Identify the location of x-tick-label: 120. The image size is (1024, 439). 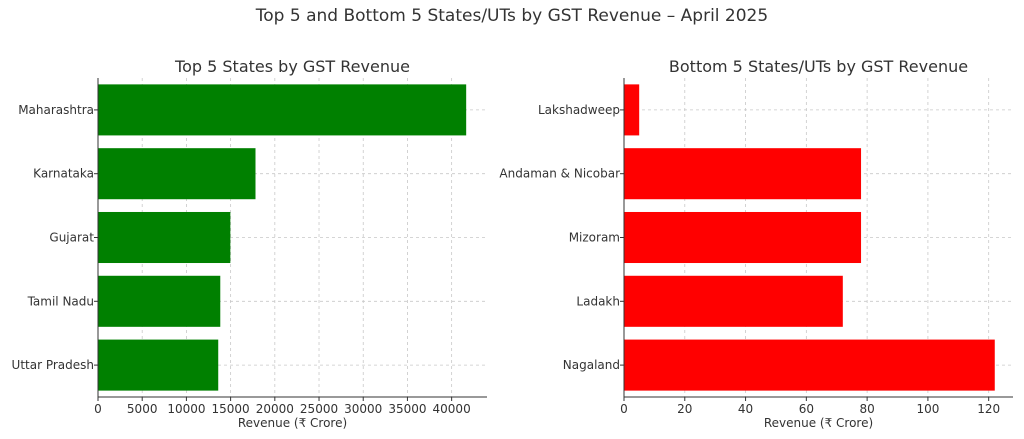
(988, 409).